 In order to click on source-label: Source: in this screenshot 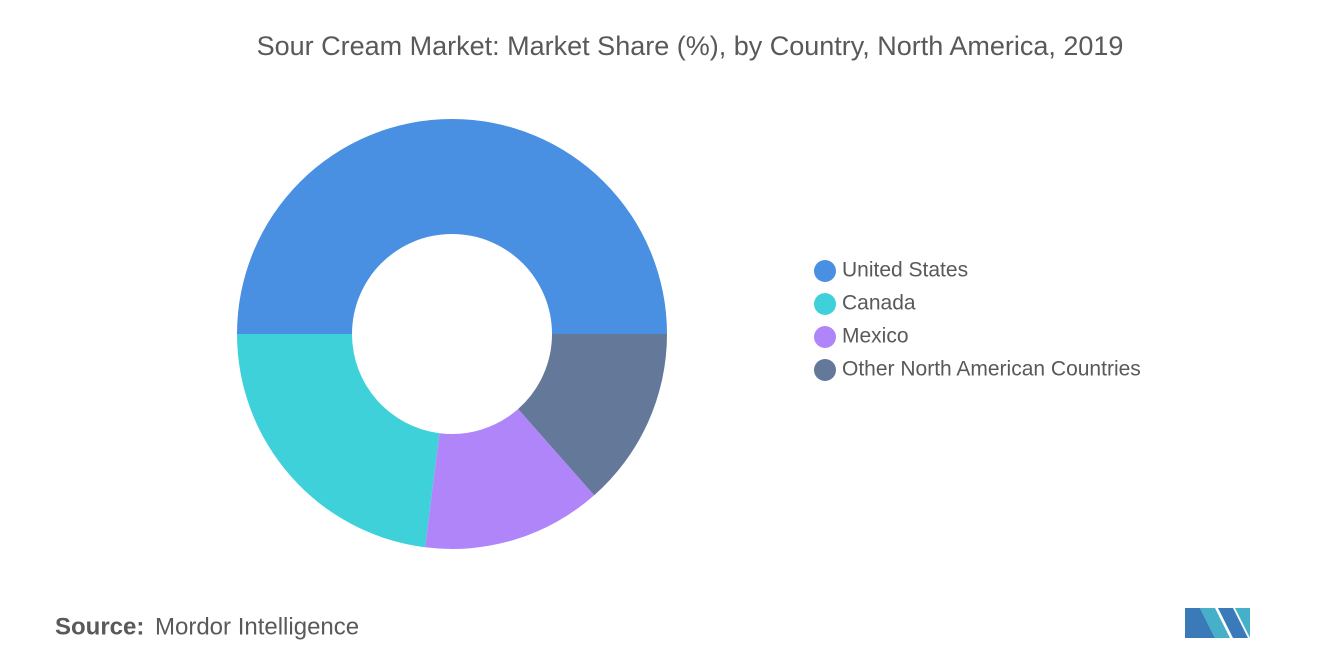, I will do `click(99, 626)`.